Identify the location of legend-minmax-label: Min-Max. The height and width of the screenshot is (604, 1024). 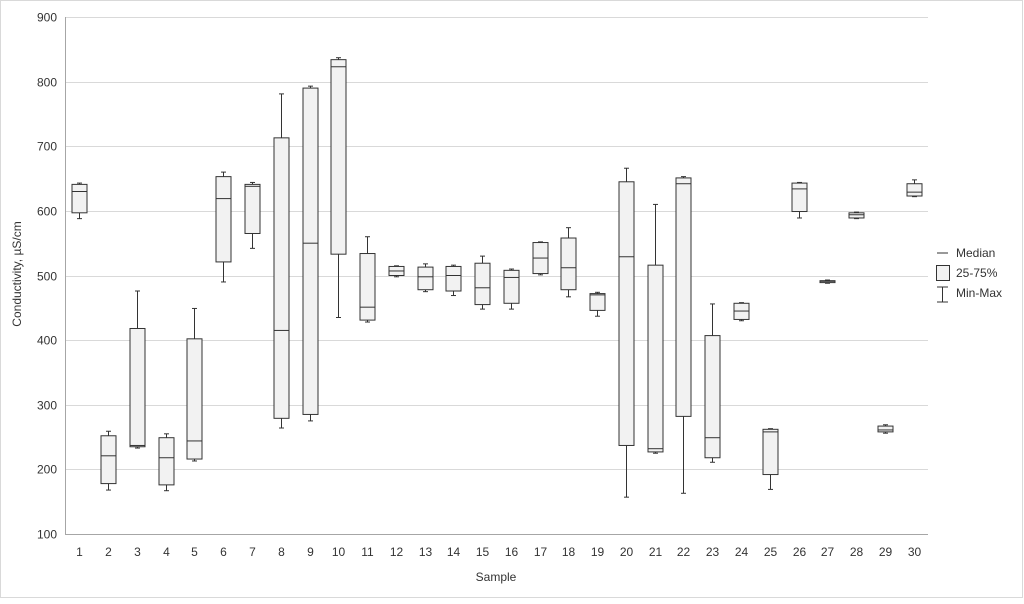
(979, 293).